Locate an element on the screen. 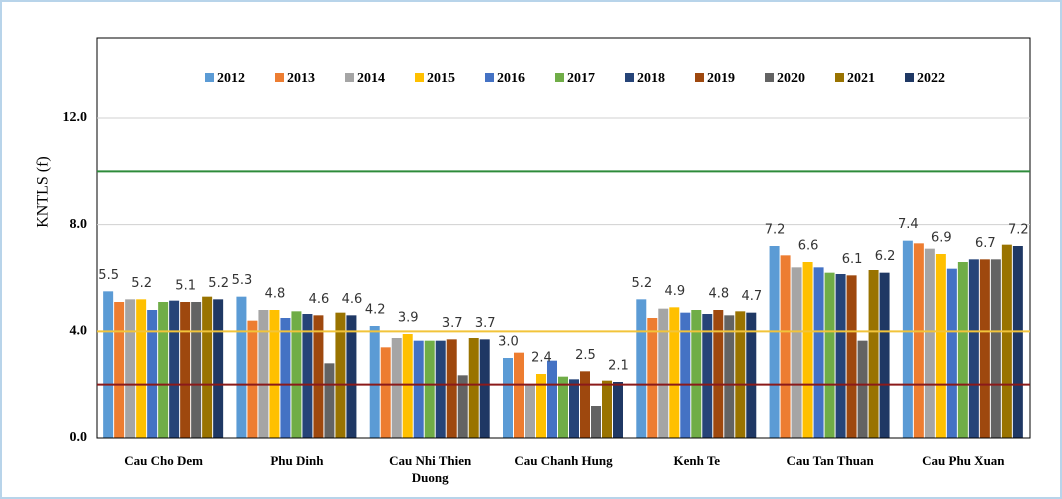 The height and width of the screenshot is (499, 1062). y-tick-label: 0.0 is located at coordinates (79, 437).